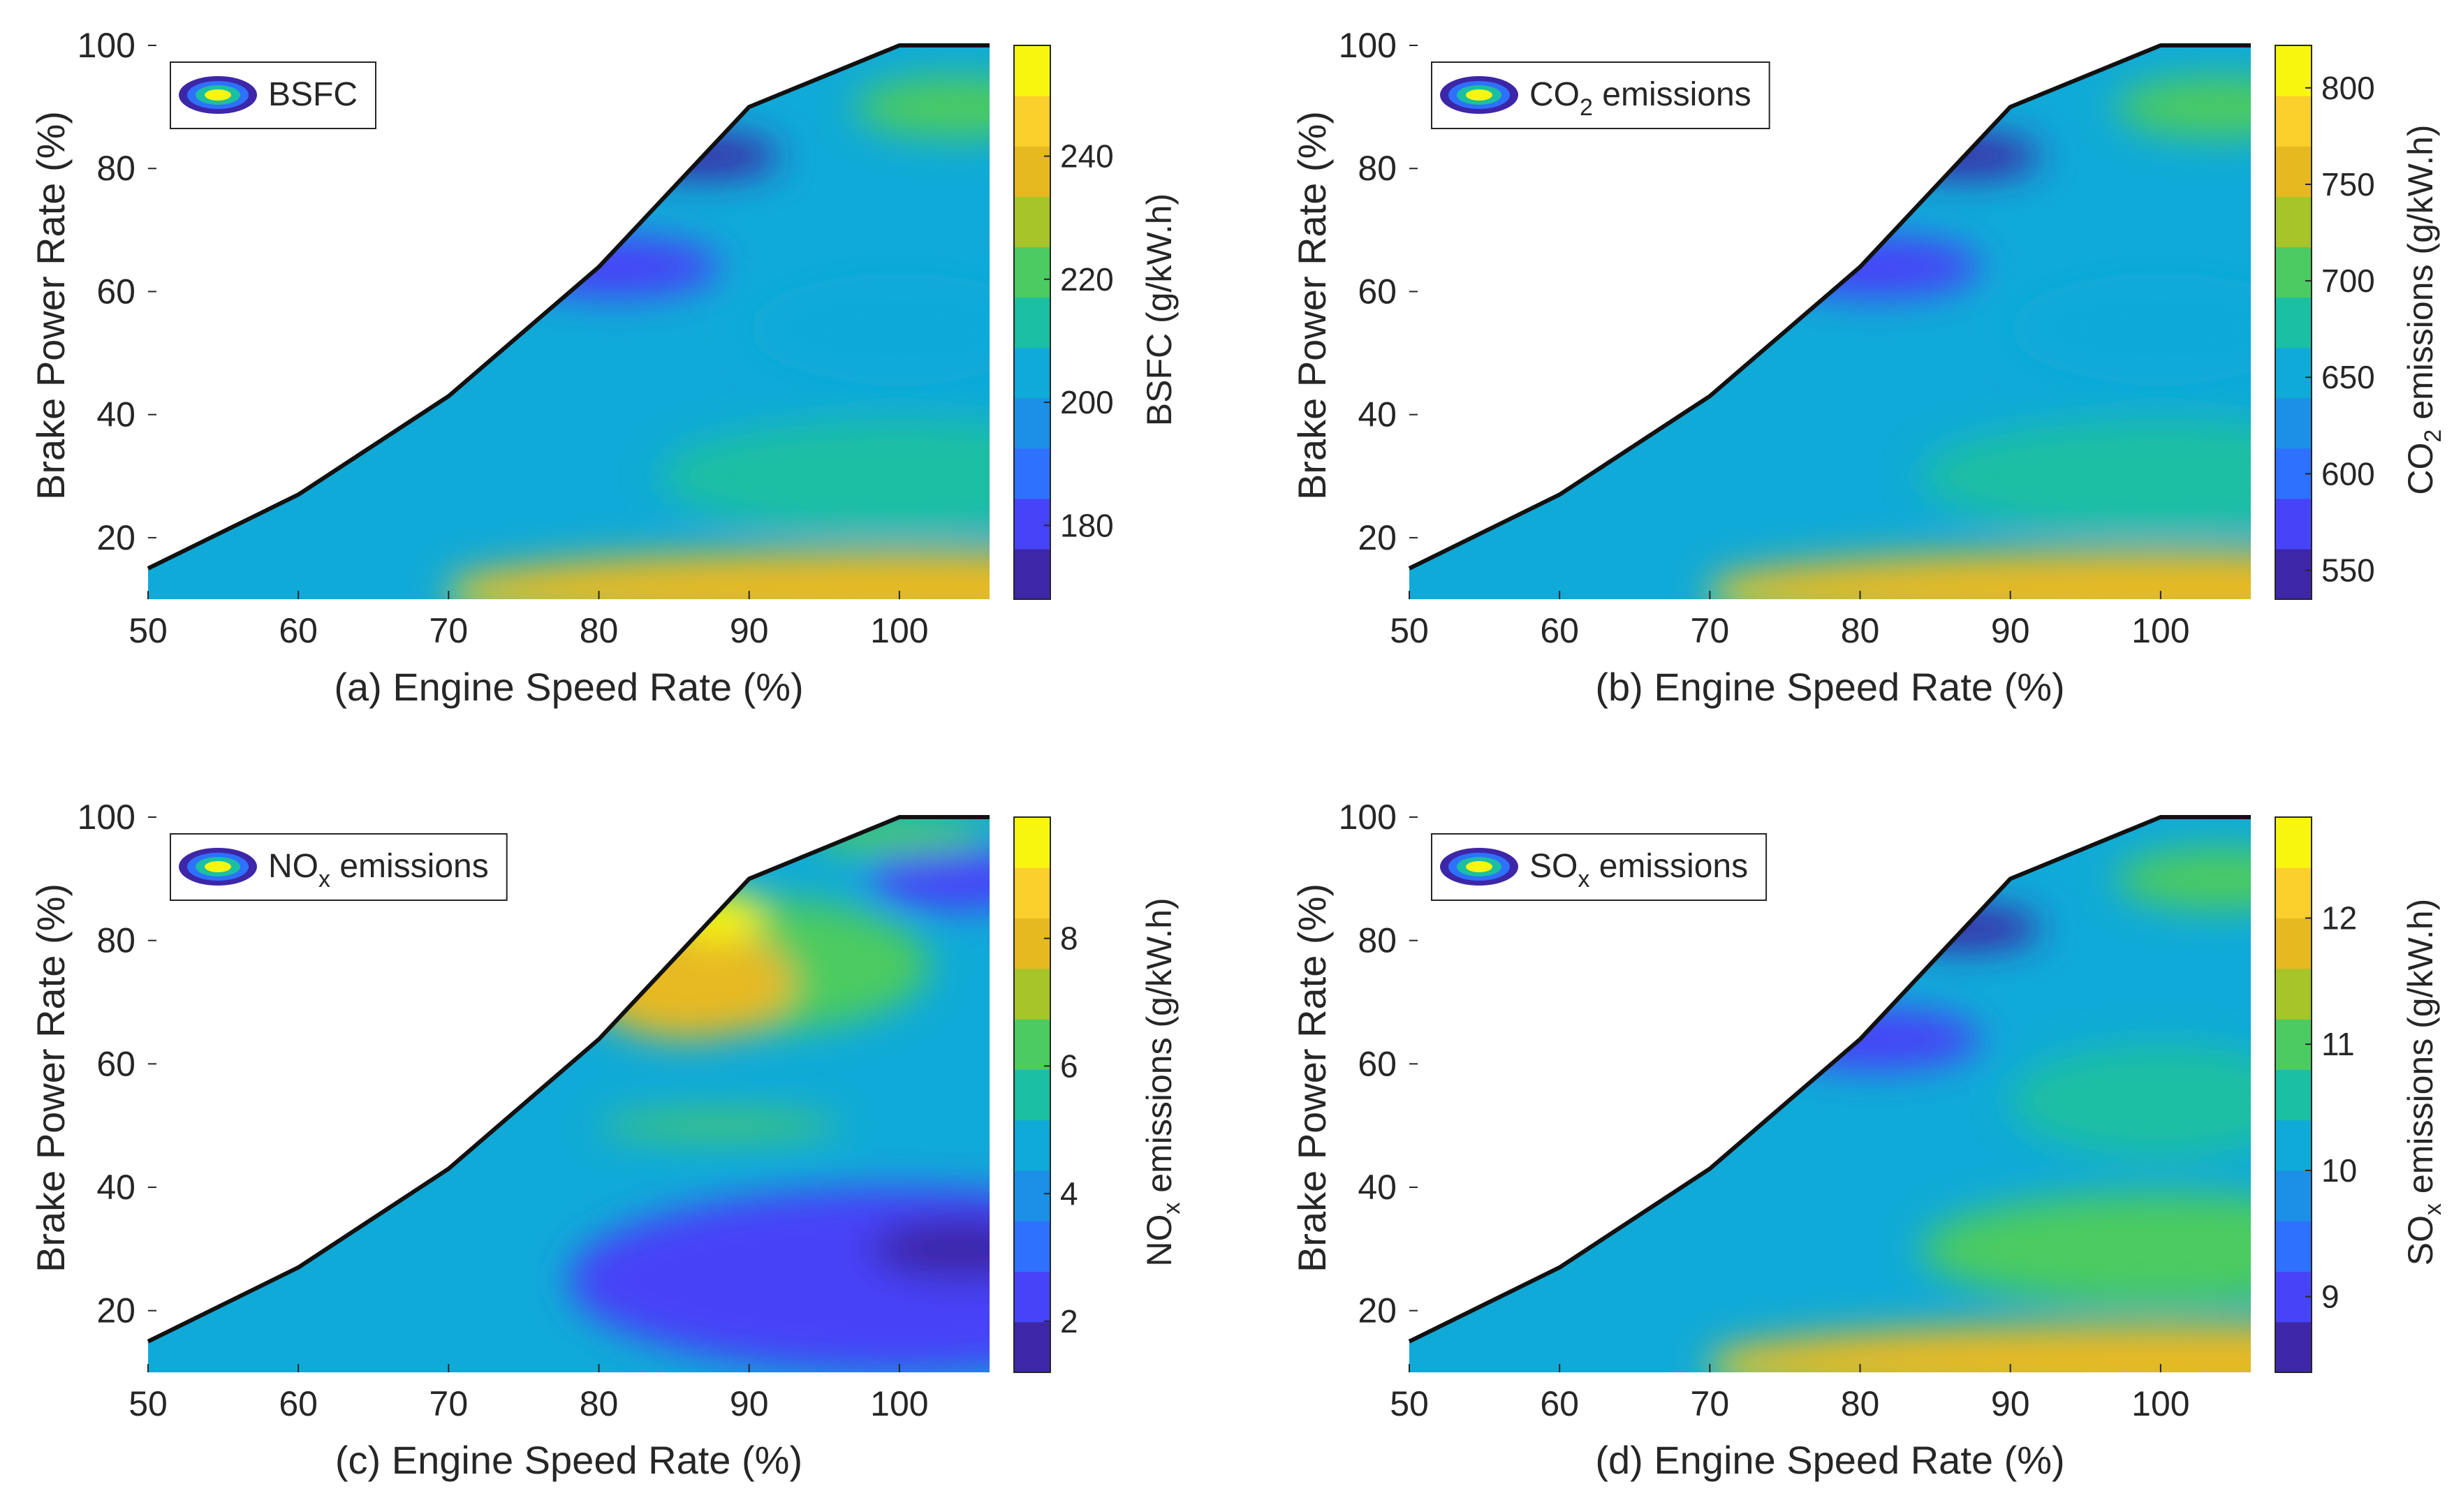  I want to click on colorbar-tick-label: 550, so click(2348, 571).